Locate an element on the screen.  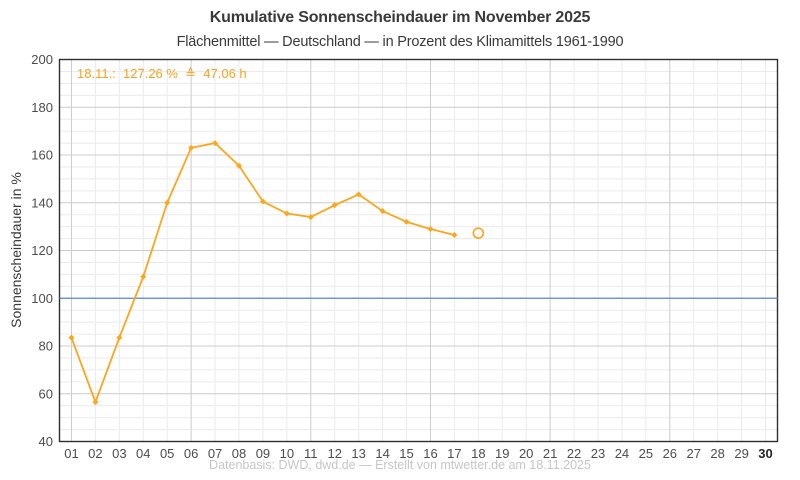
tick-label: 07 is located at coordinates (215, 453).